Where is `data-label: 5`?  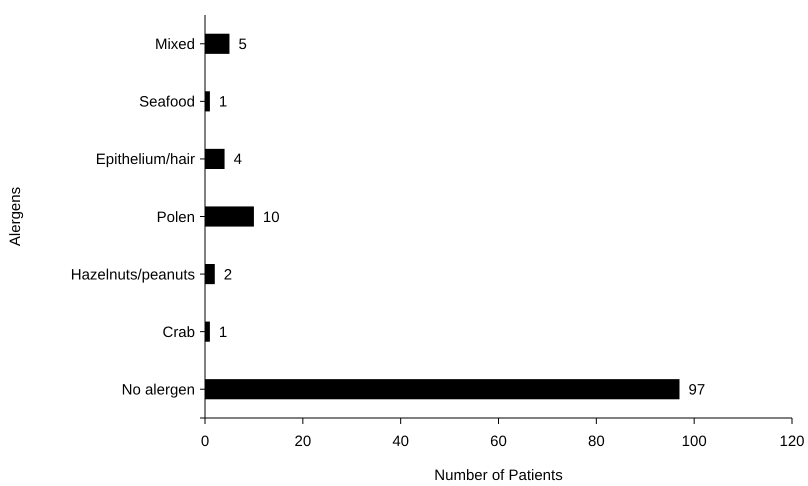 data-label: 5 is located at coordinates (242, 45).